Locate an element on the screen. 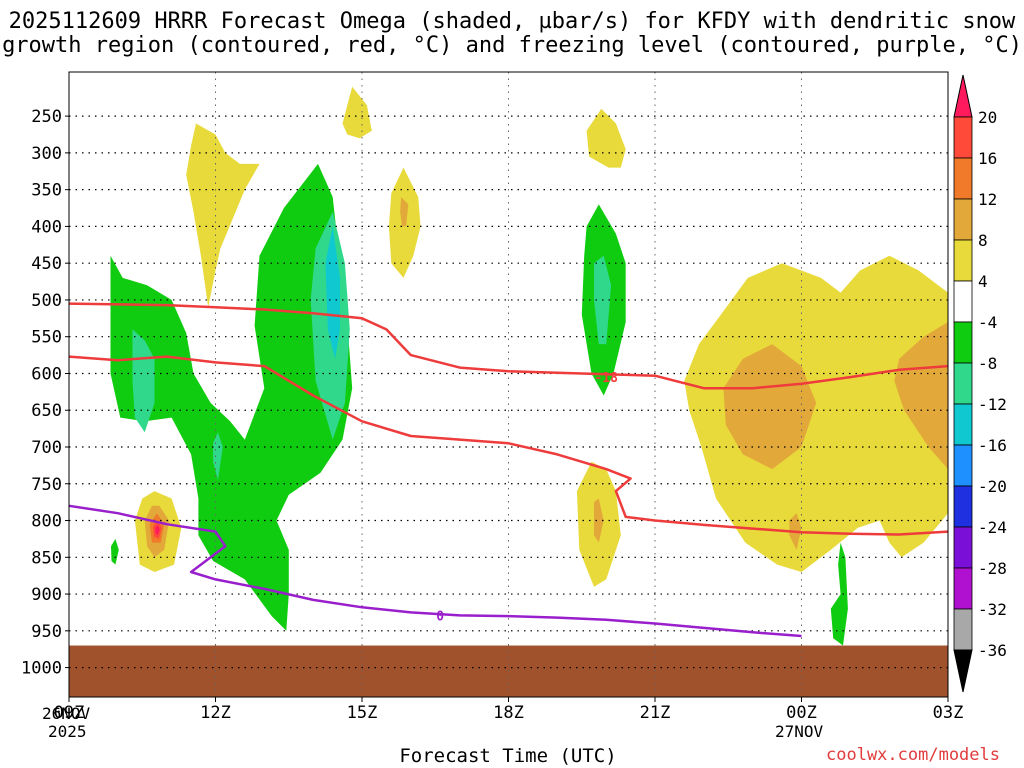  colorbar-label: 20 is located at coordinates (987, 117).